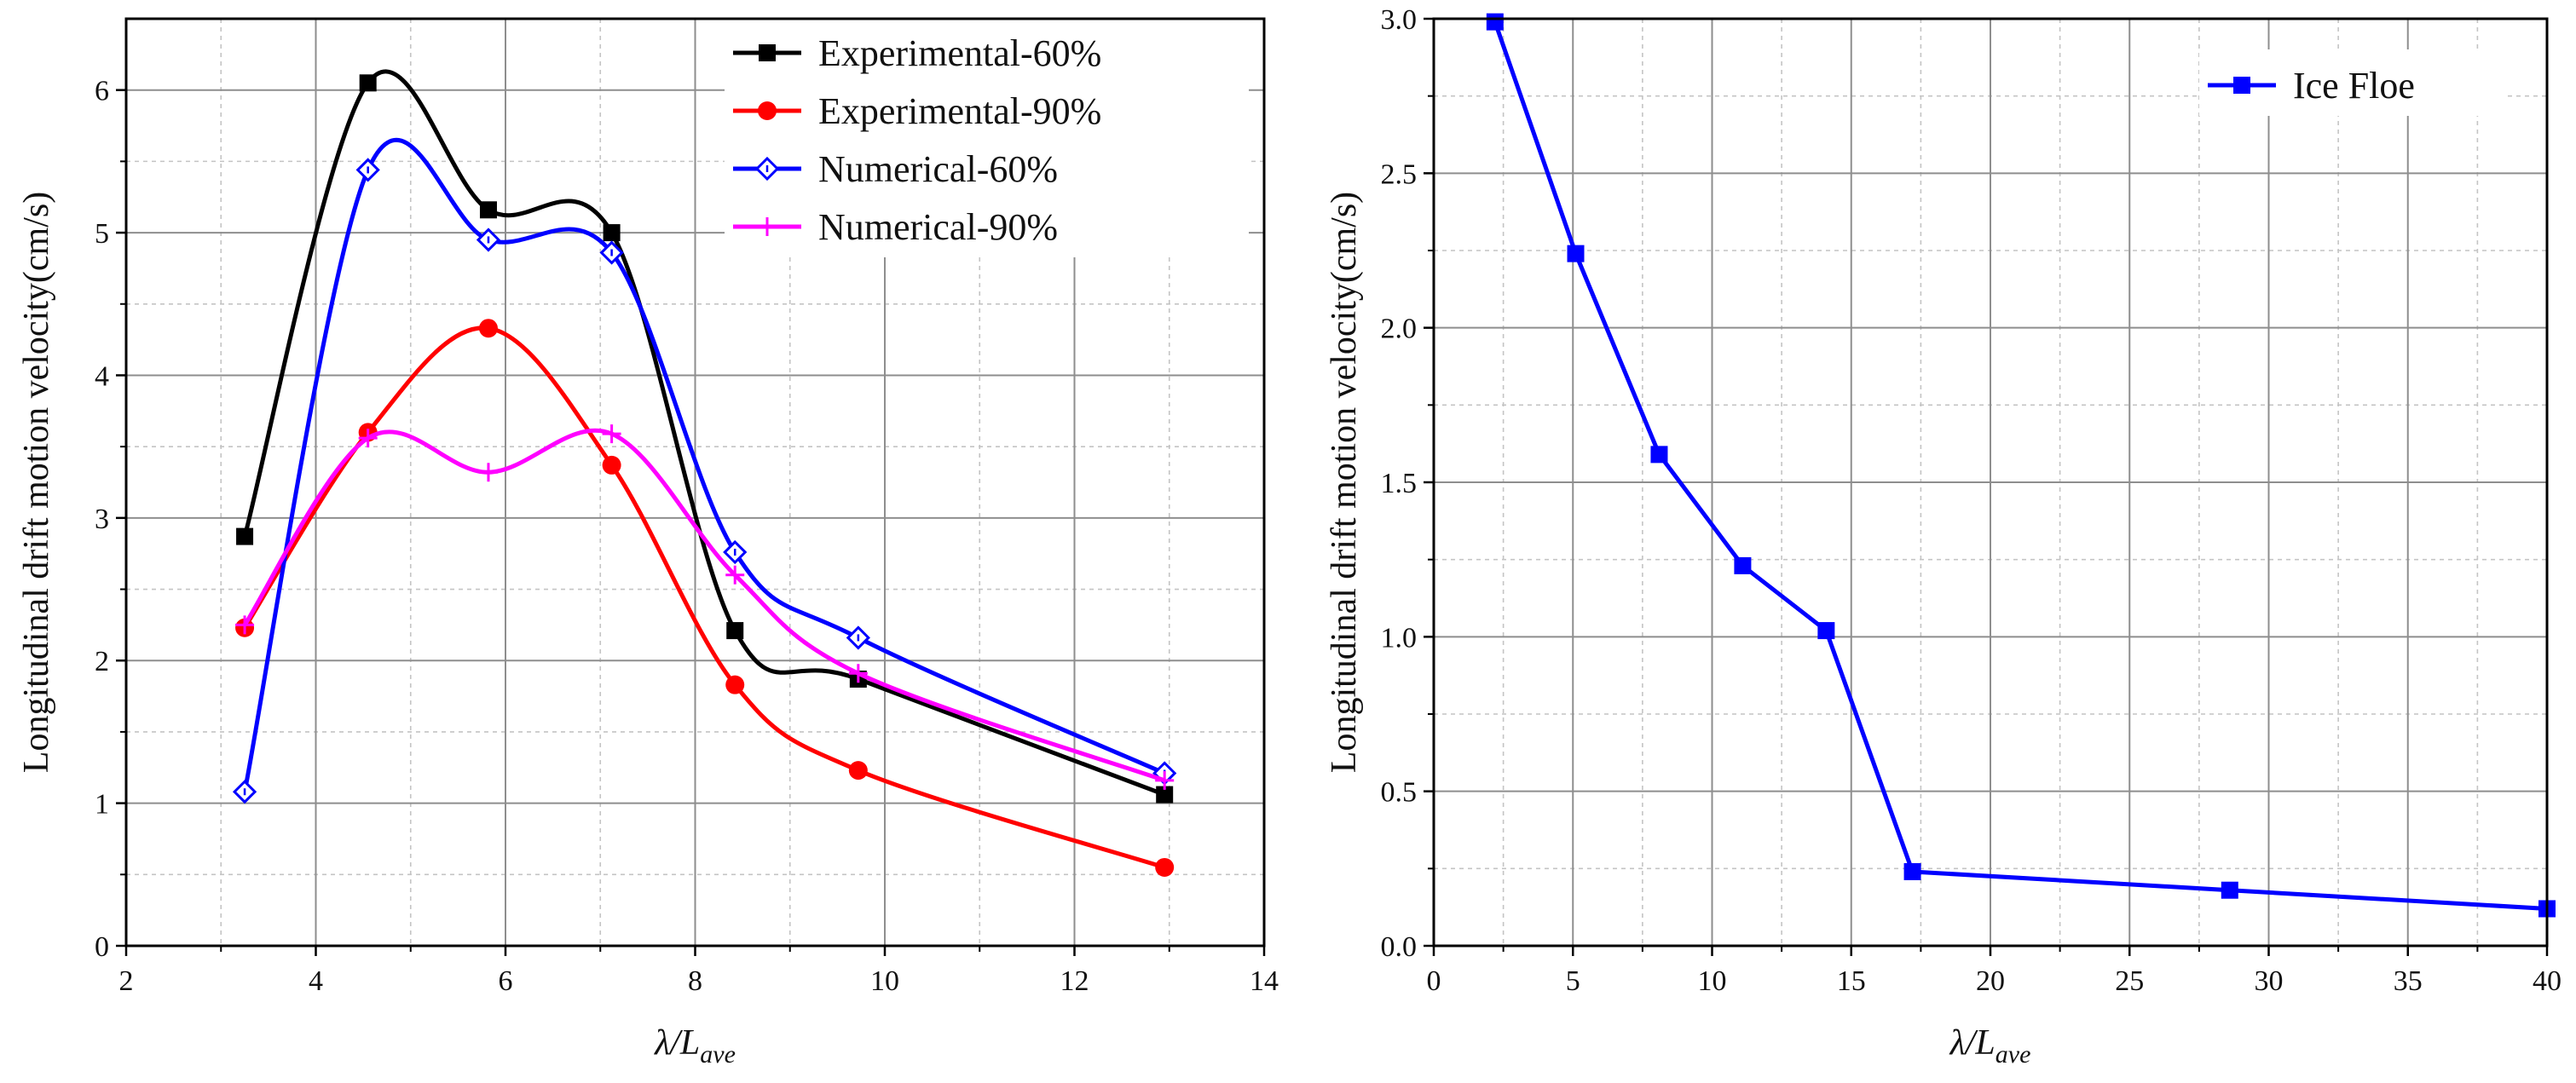 The image size is (2576, 1083). Describe the element at coordinates (695, 981) in the screenshot. I see `x-tick-label: 8` at that location.